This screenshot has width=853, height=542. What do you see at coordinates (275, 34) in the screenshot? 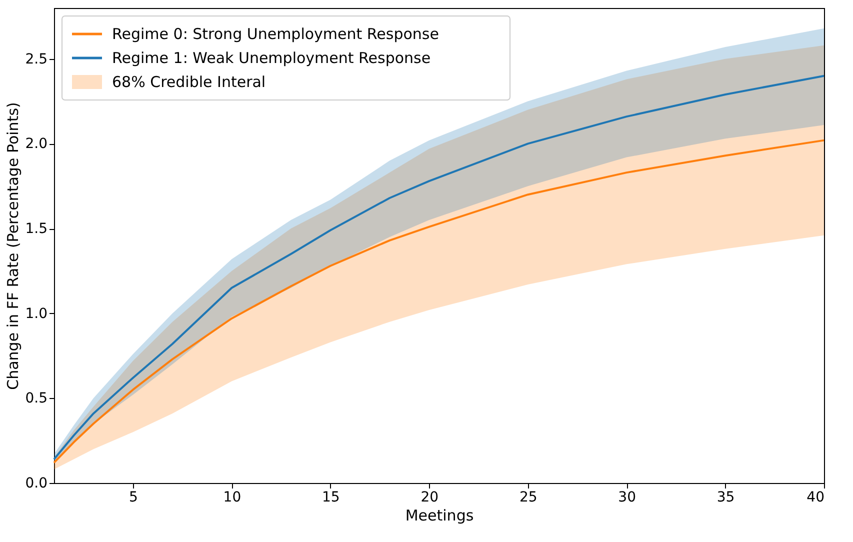
I see `legend-label: Regime 0: Strong Unemployment Response` at bounding box center [275, 34].